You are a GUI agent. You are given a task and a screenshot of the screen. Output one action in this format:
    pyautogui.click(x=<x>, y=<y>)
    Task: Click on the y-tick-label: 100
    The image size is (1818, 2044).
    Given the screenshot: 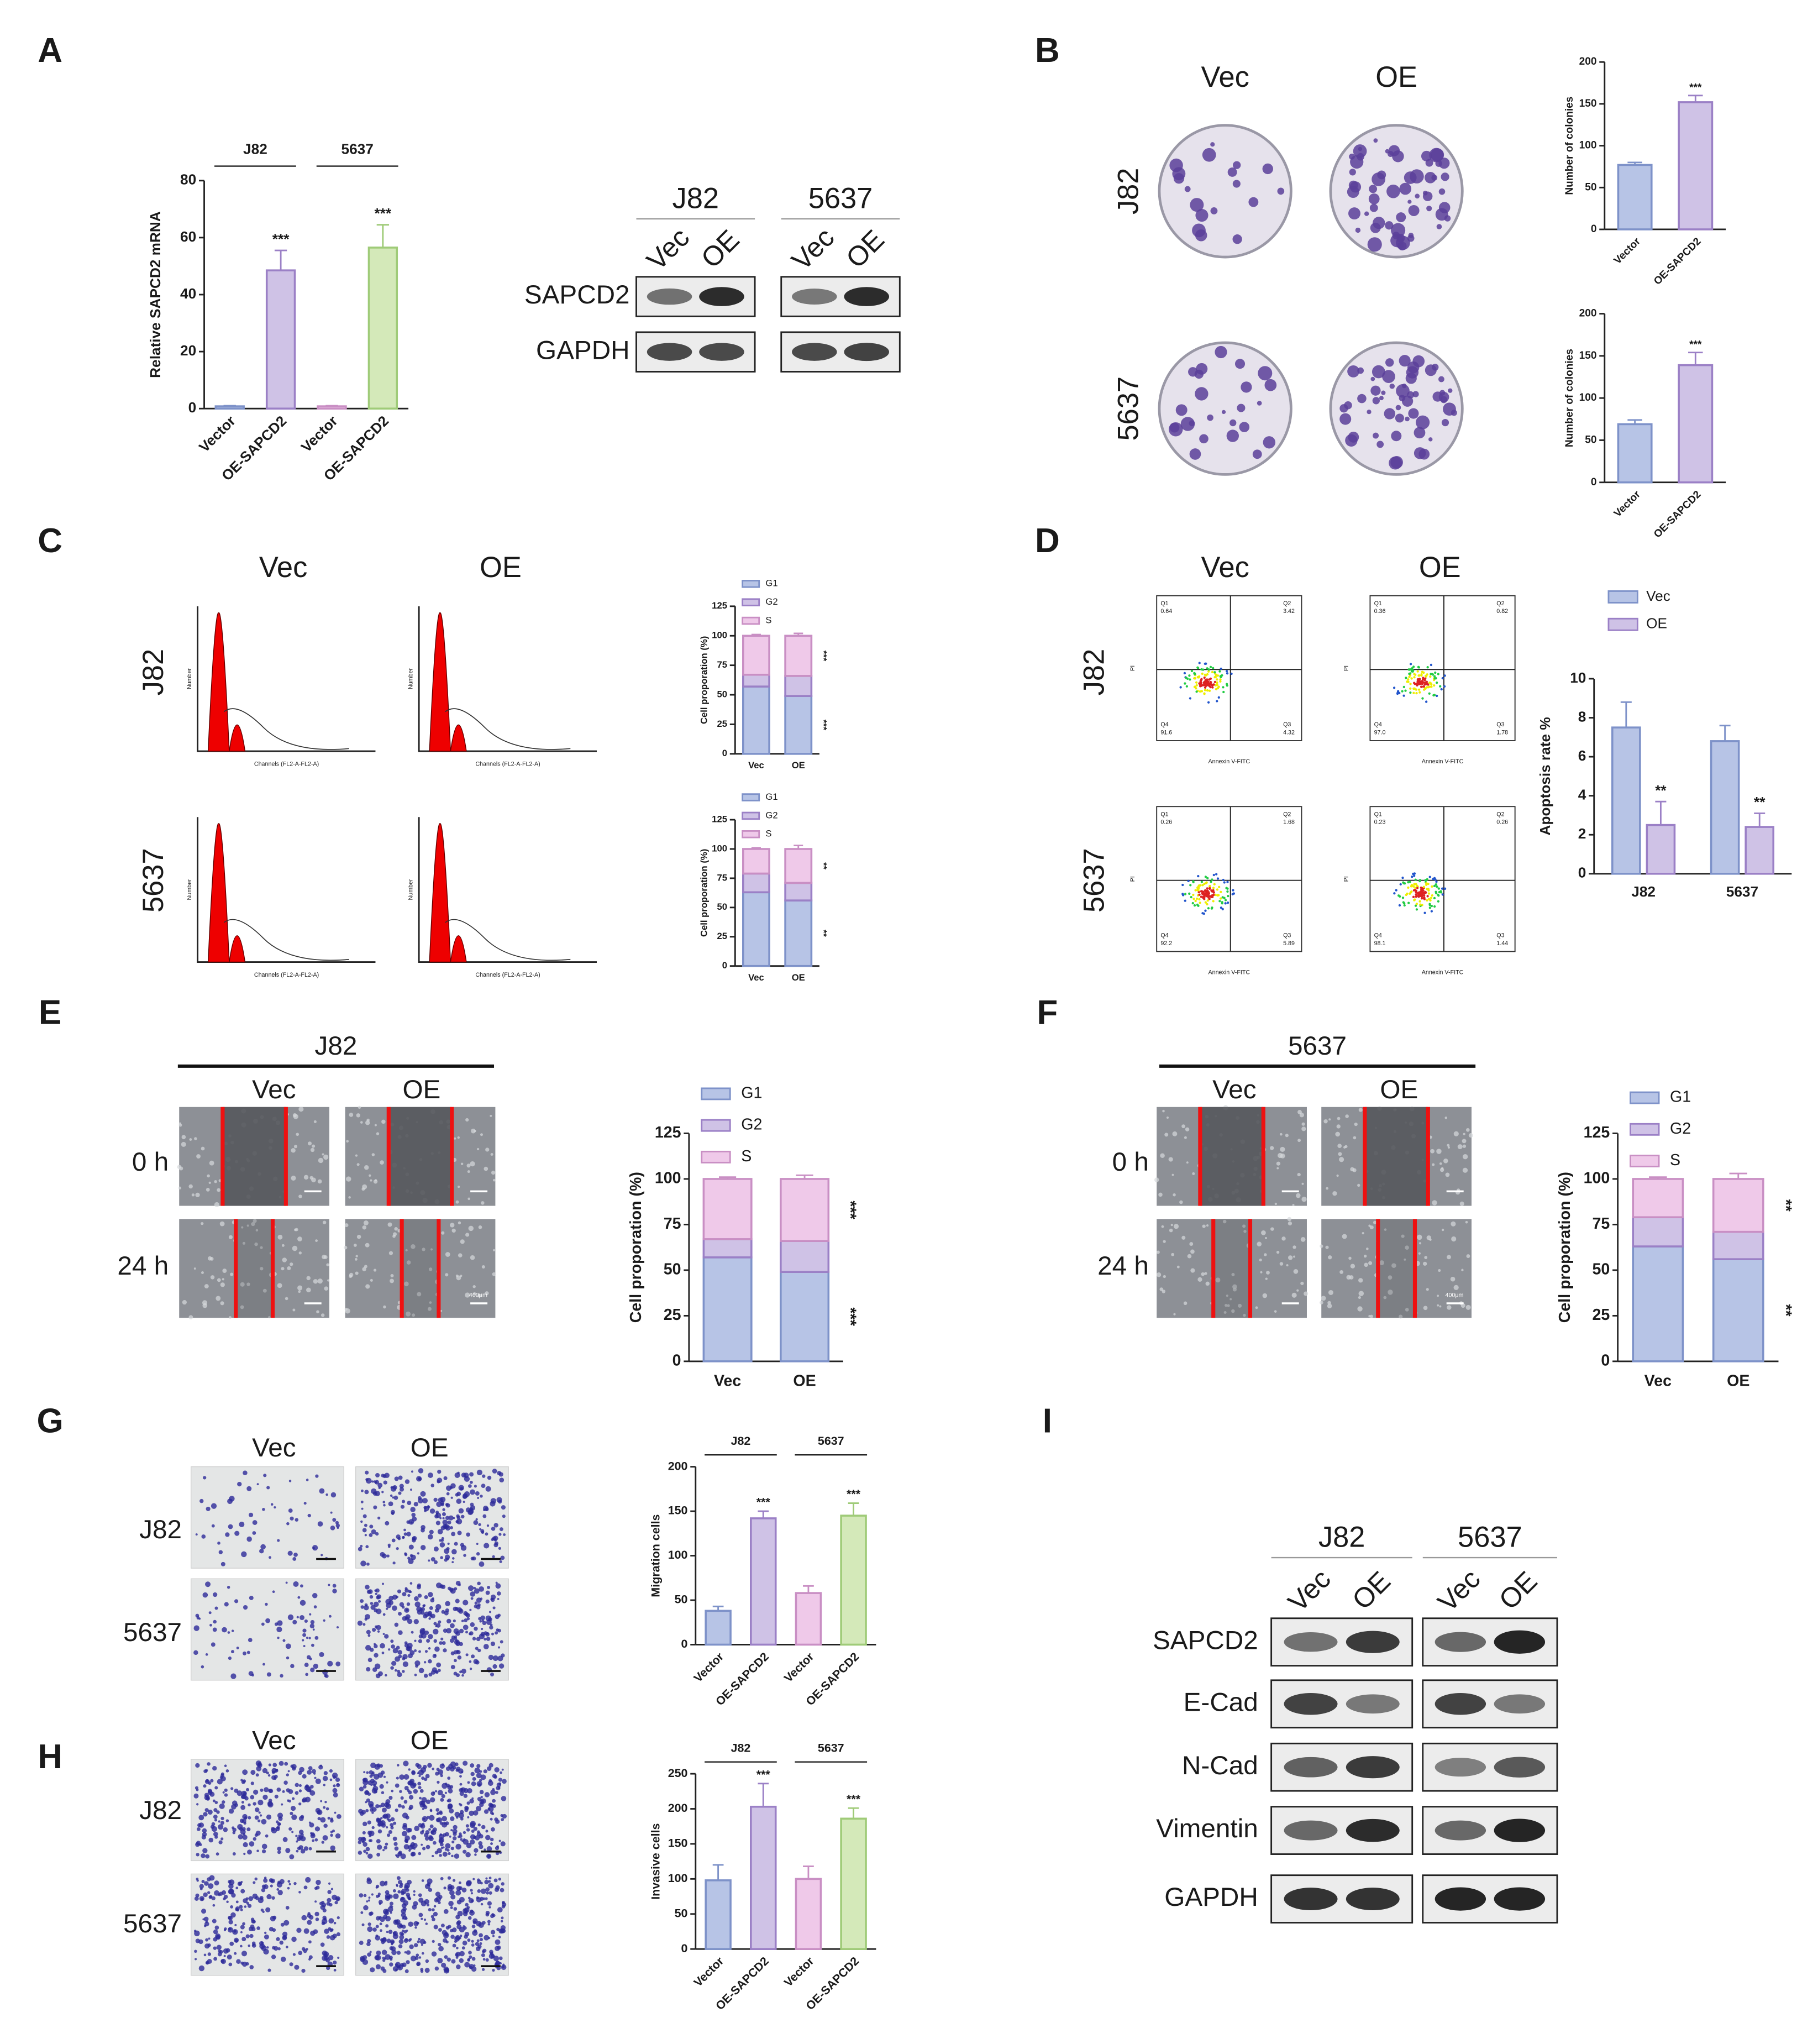 What is the action you would take?
    pyautogui.click(x=719, y=848)
    